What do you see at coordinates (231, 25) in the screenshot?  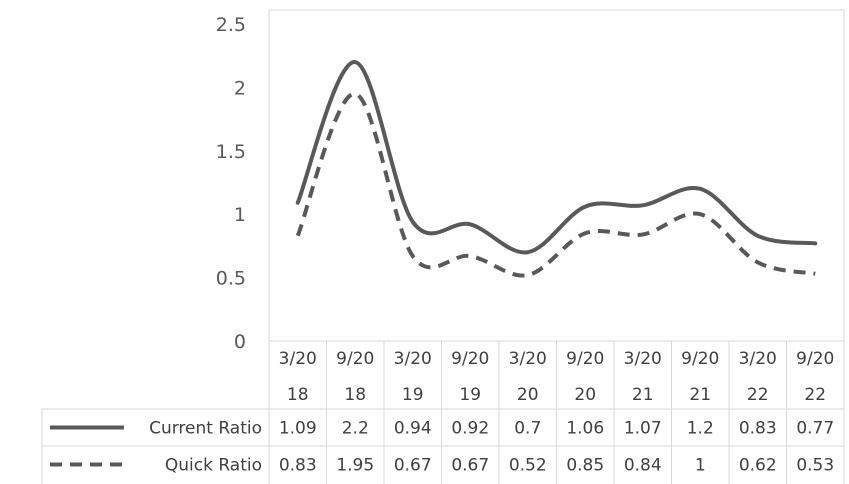 I see `y-tick-label: 2.5` at bounding box center [231, 25].